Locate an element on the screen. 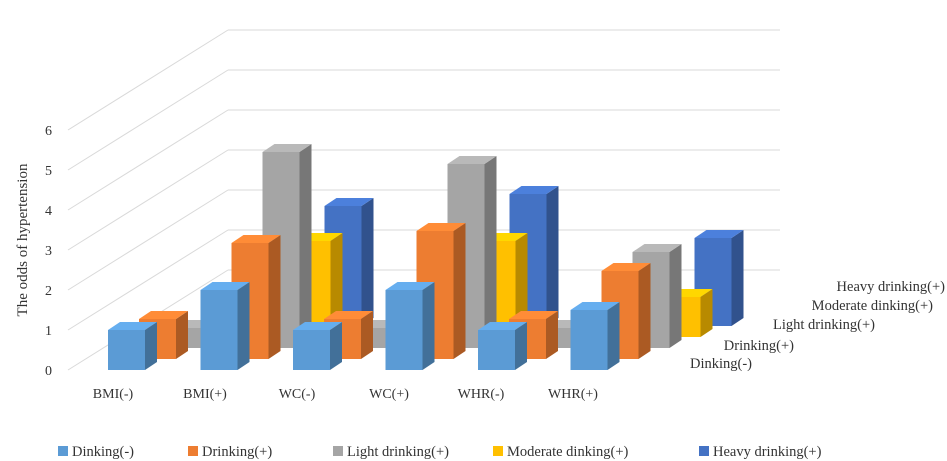 This screenshot has width=947, height=461. depth-tick-label: Moderate dinking(+) is located at coordinates (872, 306).